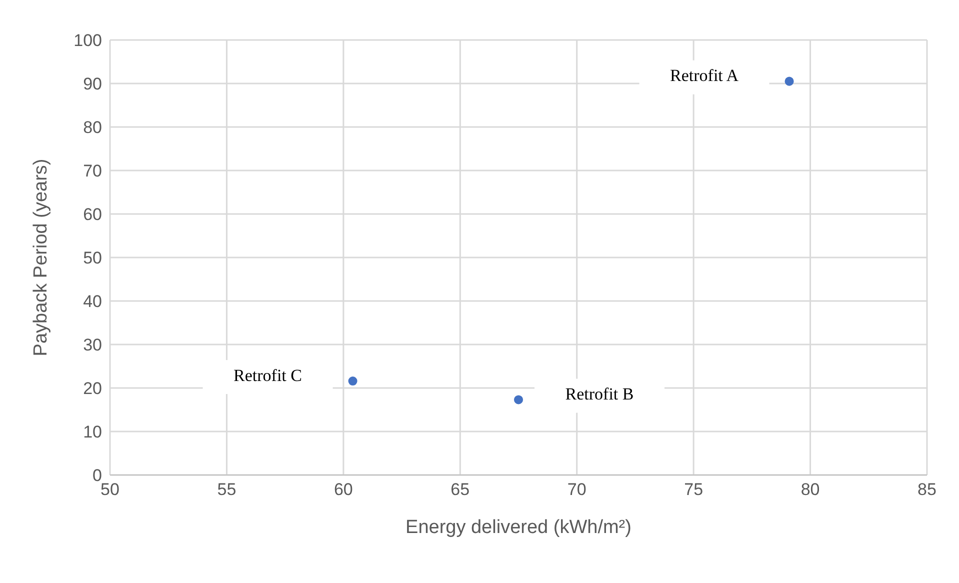 The image size is (959, 583). I want to click on y-axis-title: Payback Period (years), so click(41, 257).